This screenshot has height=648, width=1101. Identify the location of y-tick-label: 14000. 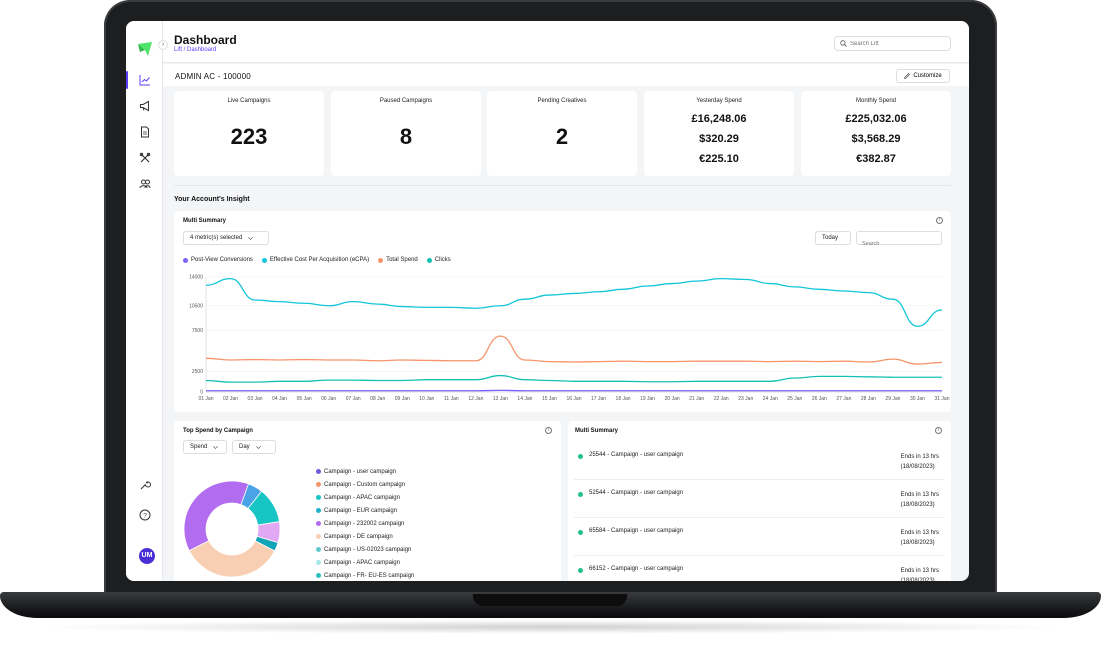
(196, 278).